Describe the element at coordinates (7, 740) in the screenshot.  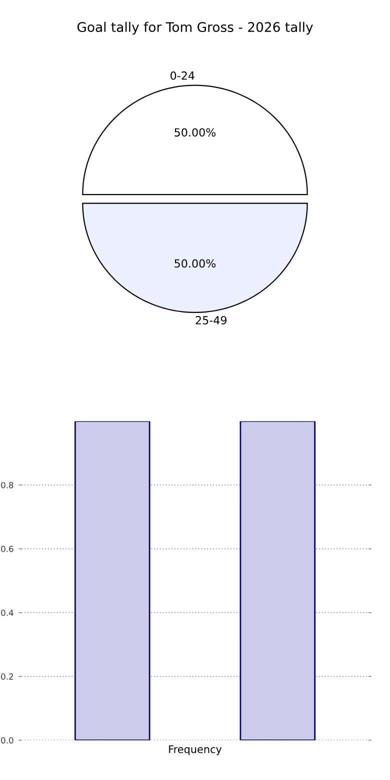
I see `y-tick-label: 0.0` at that location.